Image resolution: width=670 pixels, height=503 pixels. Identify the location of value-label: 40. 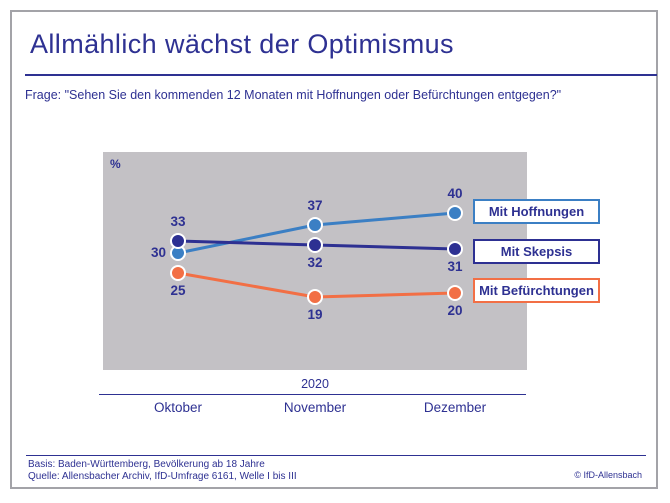
(455, 193).